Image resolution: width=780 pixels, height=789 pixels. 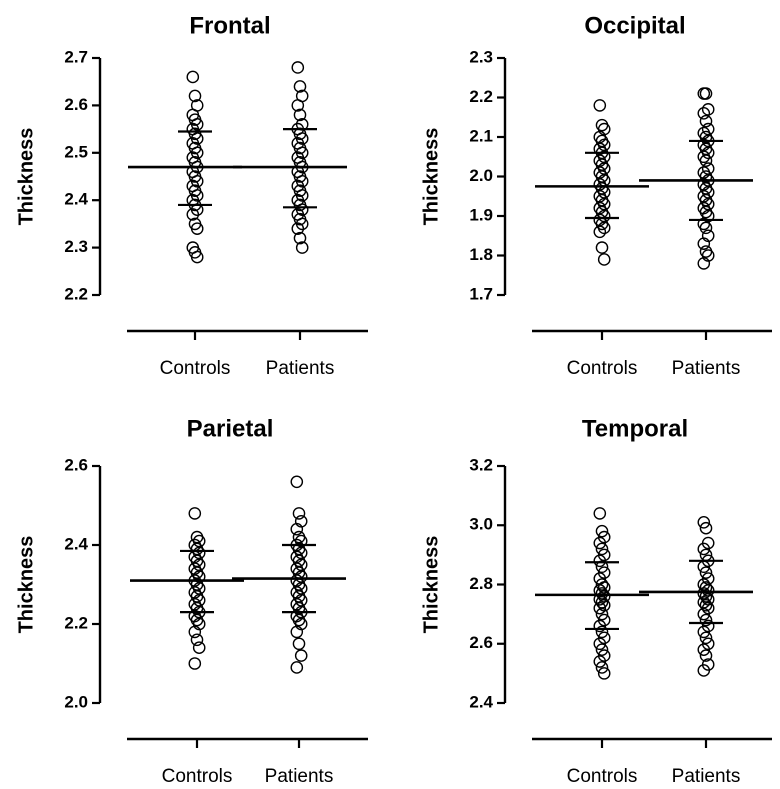 What do you see at coordinates (481, 464) in the screenshot?
I see `y-tick-label: 3.2` at bounding box center [481, 464].